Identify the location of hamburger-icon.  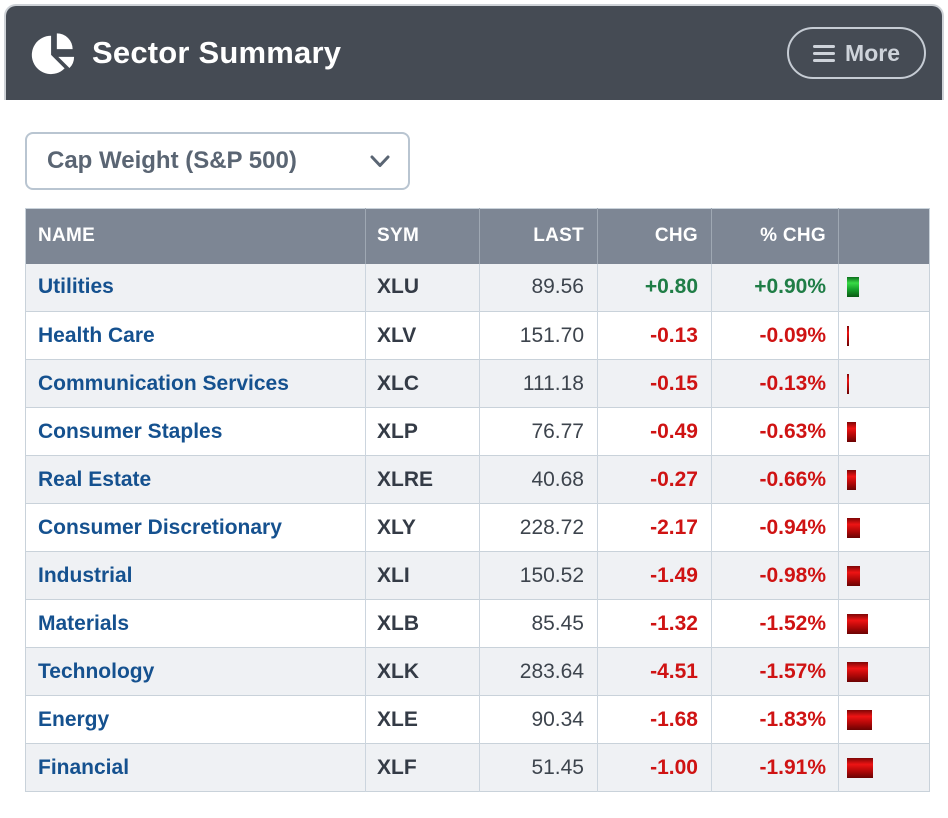
(824, 53).